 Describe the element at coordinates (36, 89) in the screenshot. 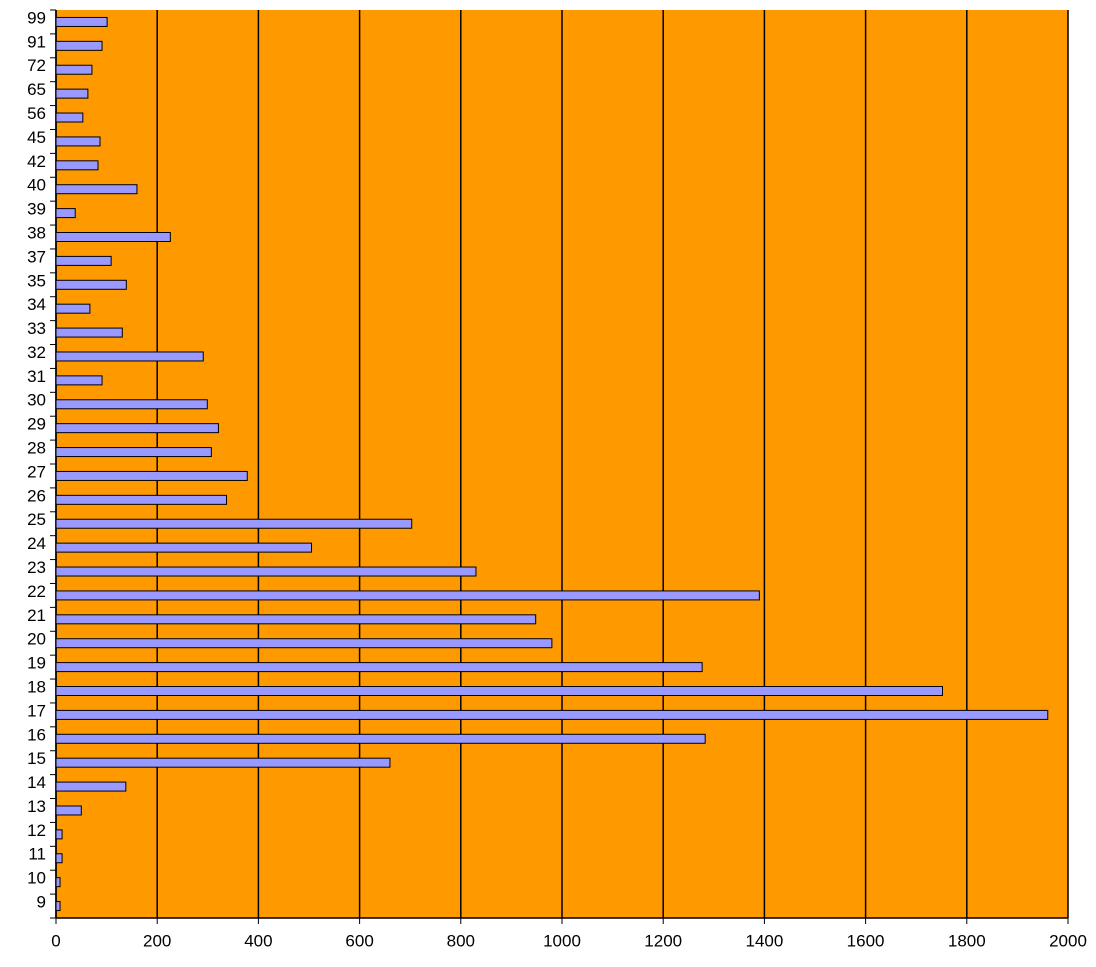

I see `y-tick-label: 65` at that location.